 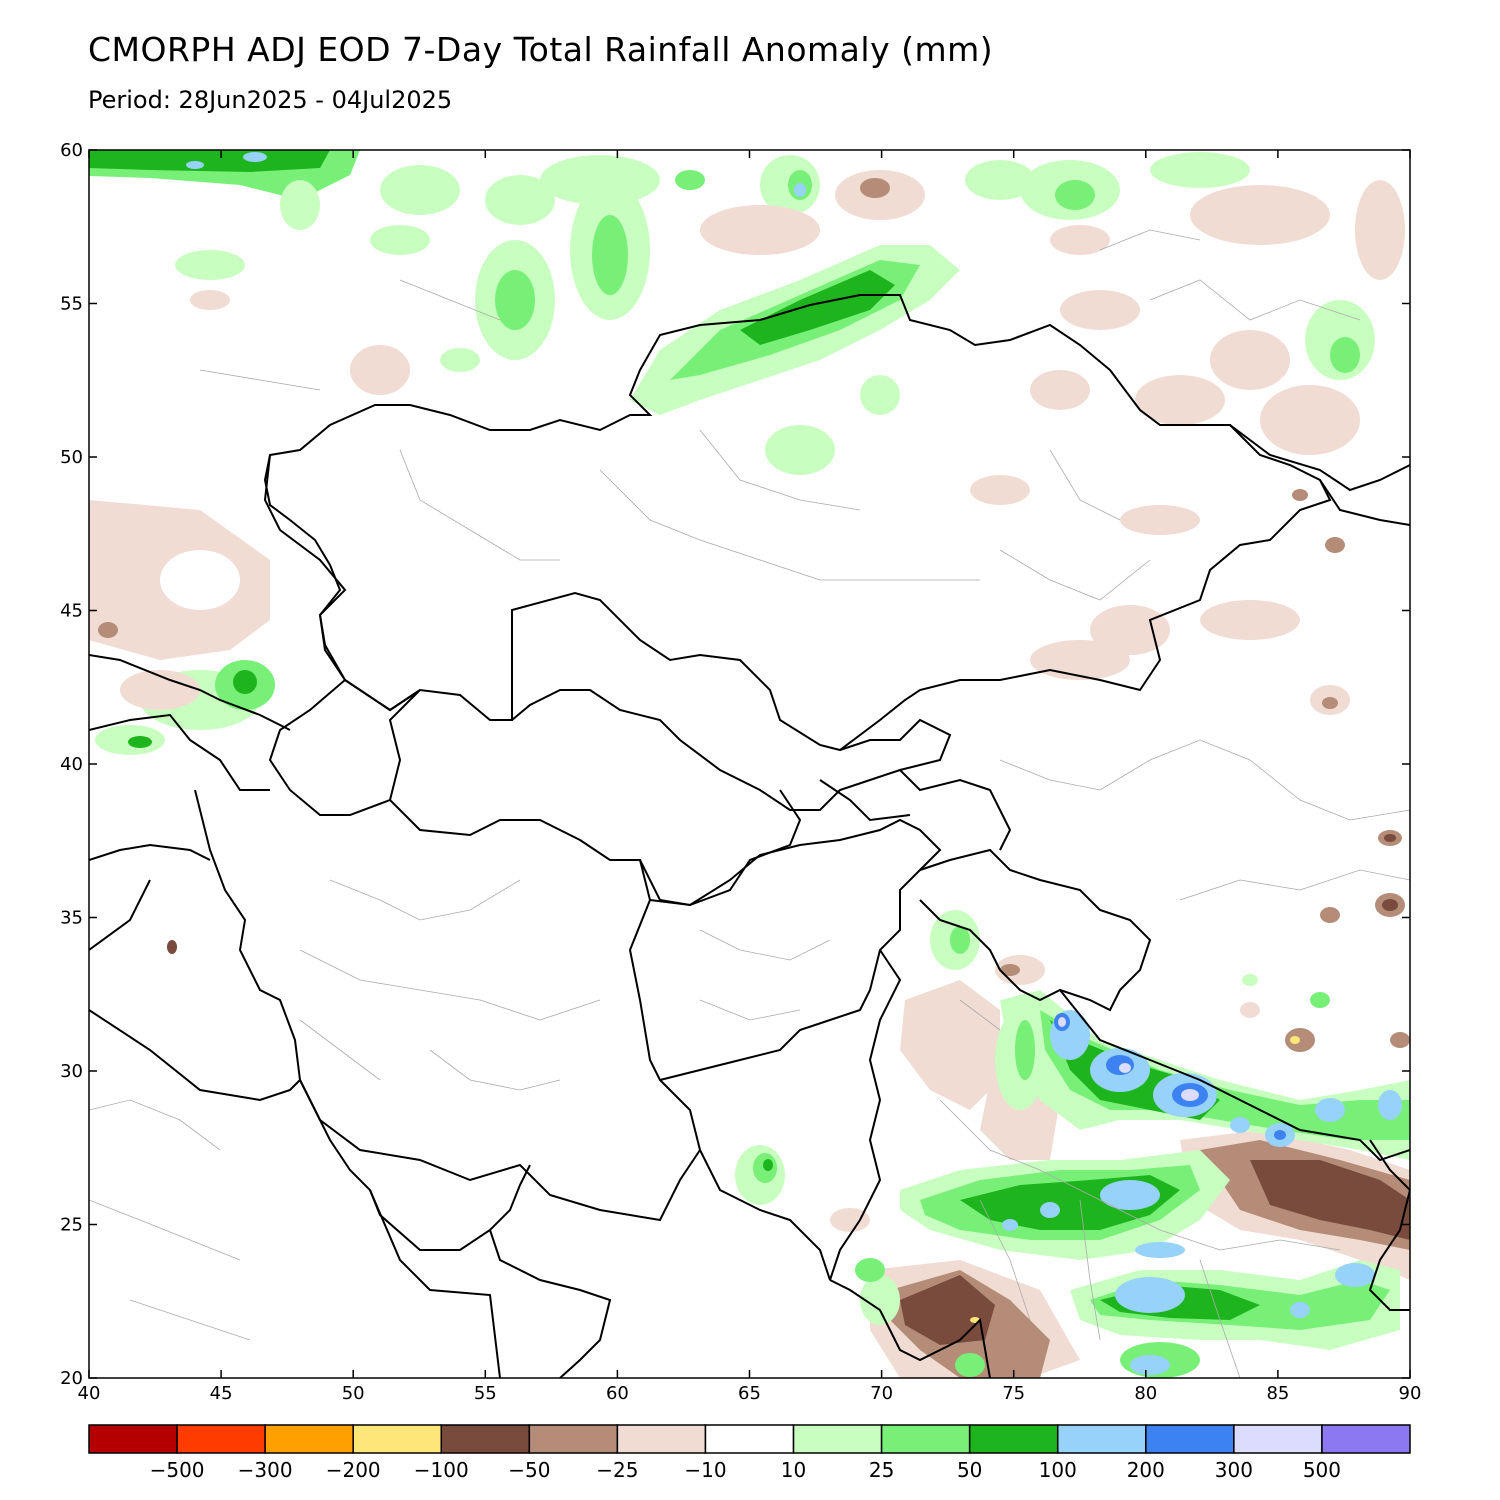 I want to click on lat-tick-label: 30, so click(x=71, y=1071).